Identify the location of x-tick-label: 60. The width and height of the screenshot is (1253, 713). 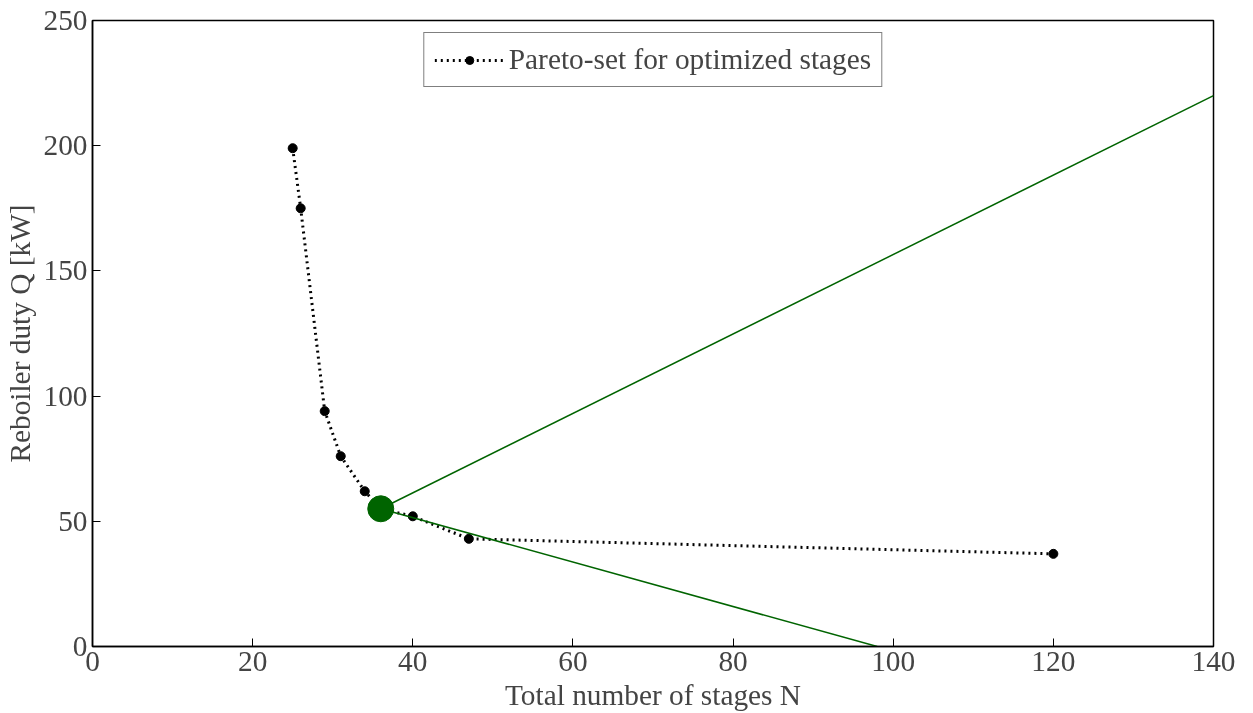
(573, 660).